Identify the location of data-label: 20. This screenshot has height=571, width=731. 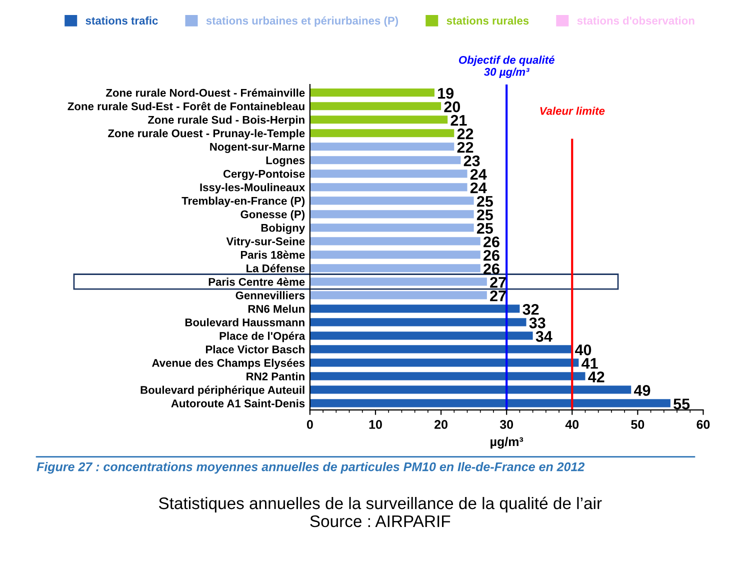
(452, 106).